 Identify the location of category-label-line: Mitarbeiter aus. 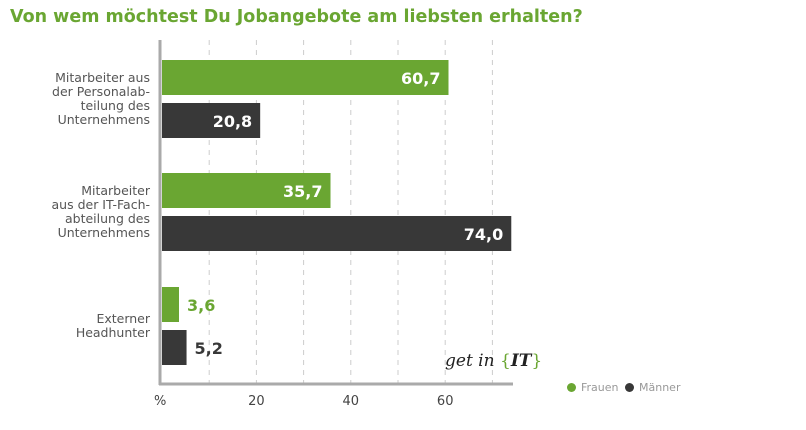
(102, 77).